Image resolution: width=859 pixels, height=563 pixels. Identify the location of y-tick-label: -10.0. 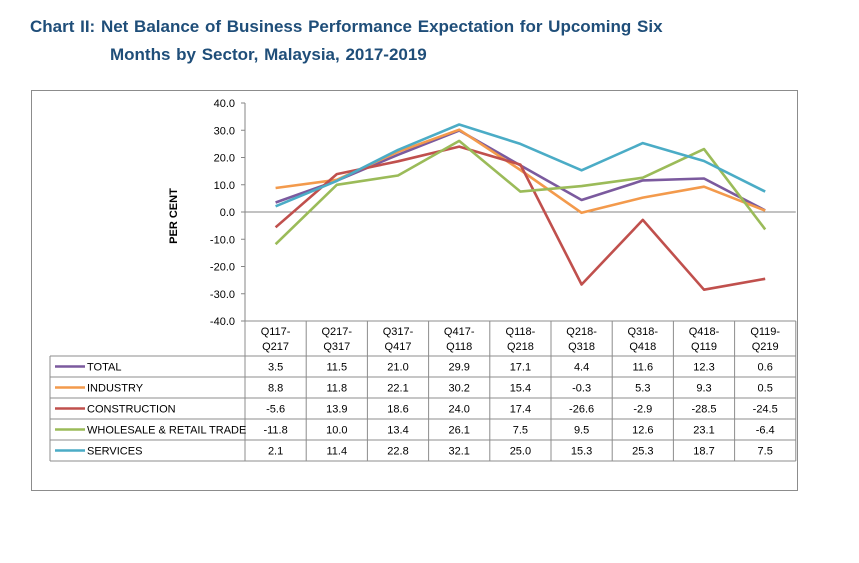
(222, 240).